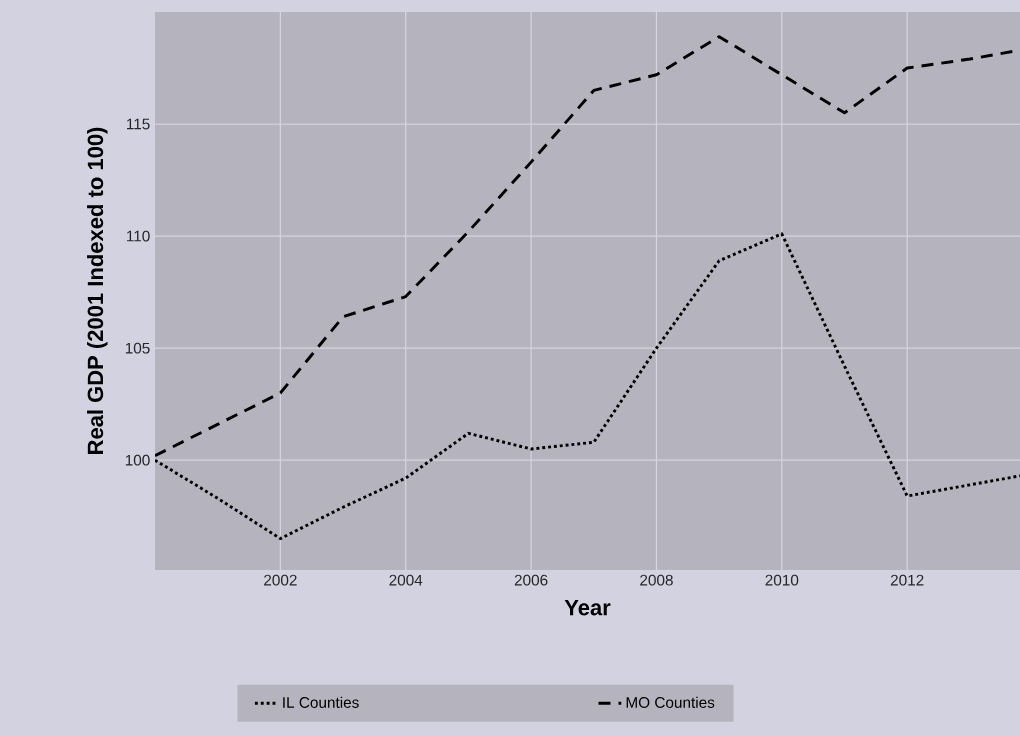 Image resolution: width=1020 pixels, height=736 pixels. I want to click on x-tick-label: 2006, so click(531, 580).